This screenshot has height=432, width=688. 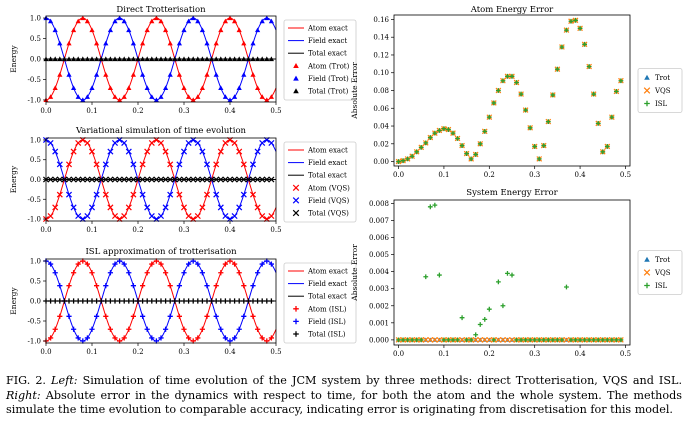 I want to click on y-tick-label: 0.006, so click(x=379, y=238).